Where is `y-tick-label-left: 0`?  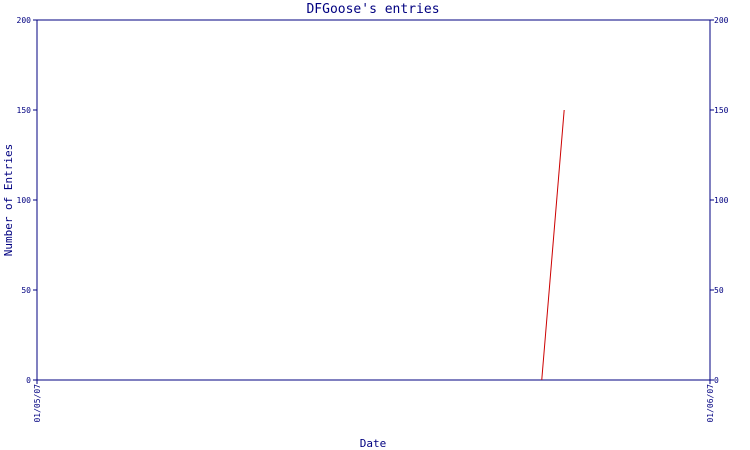
y-tick-label-left: 0 is located at coordinates (28, 380).